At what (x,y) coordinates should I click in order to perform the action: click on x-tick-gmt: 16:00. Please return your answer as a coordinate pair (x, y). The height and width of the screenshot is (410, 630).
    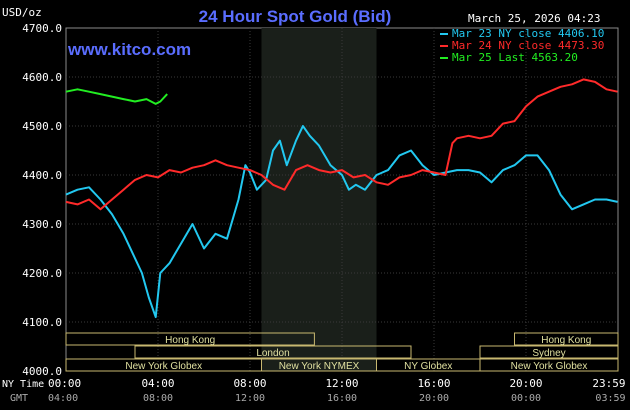
    Looking at the image, I should click on (342, 398).